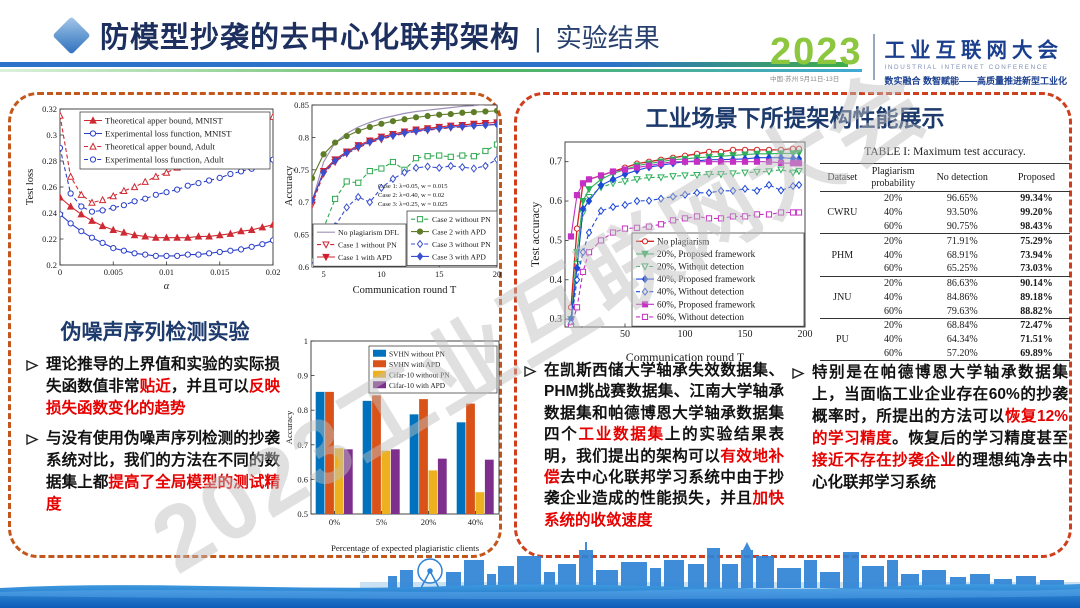  Describe the element at coordinates (805, 79) in the screenshot. I see `logo-venue: 中国·苏州 5月11日-13日` at that location.